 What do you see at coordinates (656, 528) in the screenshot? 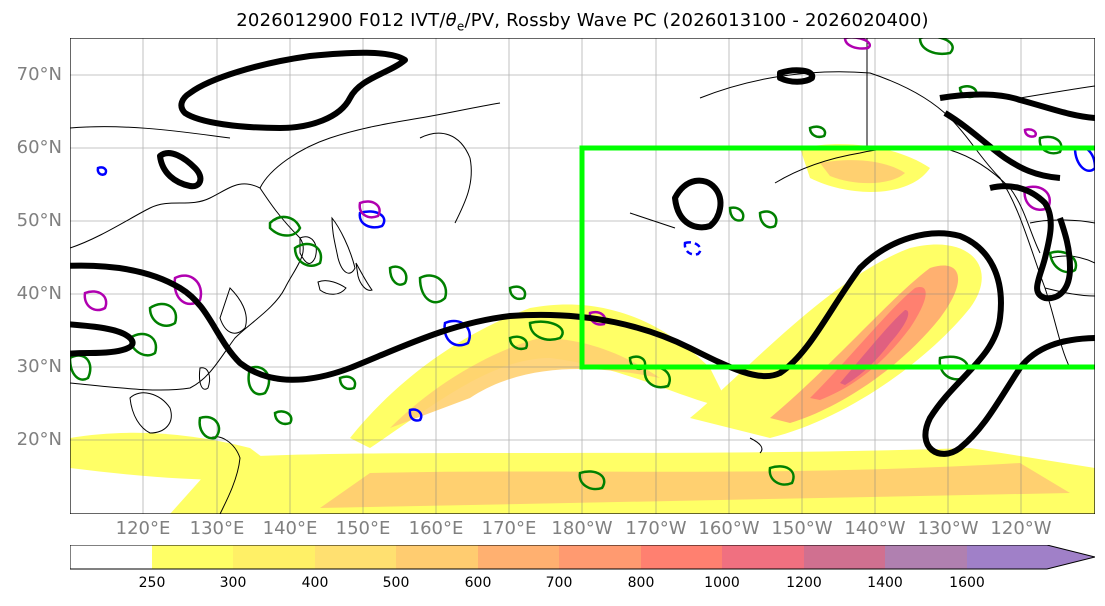
I see `lon-label: 170°W` at bounding box center [656, 528].